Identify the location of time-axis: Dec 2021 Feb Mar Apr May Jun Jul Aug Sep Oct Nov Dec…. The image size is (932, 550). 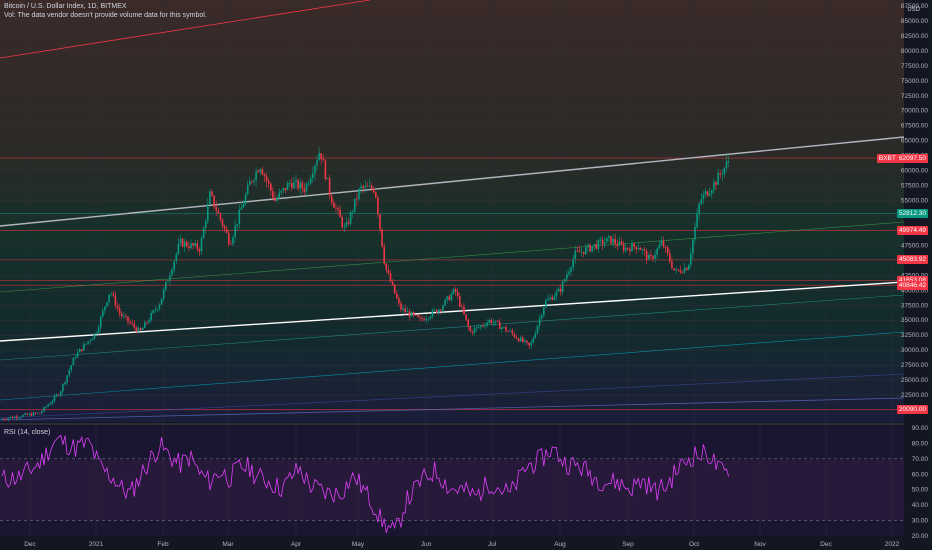
(461, 544).